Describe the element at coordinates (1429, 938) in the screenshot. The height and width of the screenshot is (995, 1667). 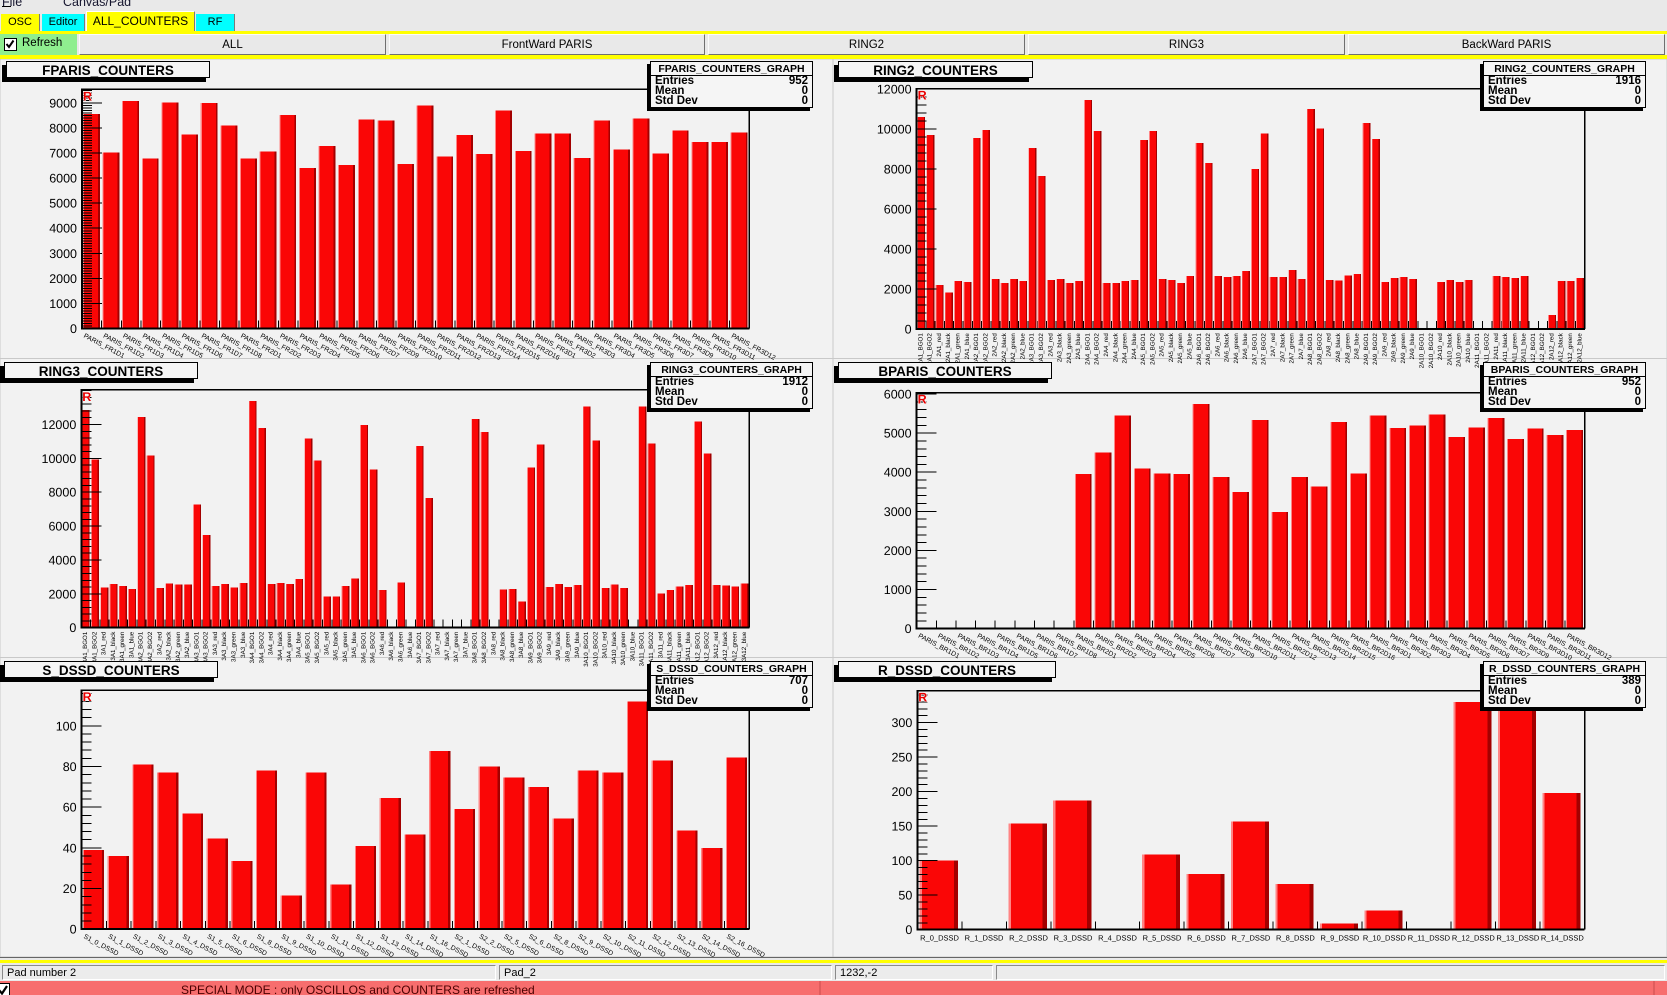
I see `svg-text: R_11_DSSD` at that location.